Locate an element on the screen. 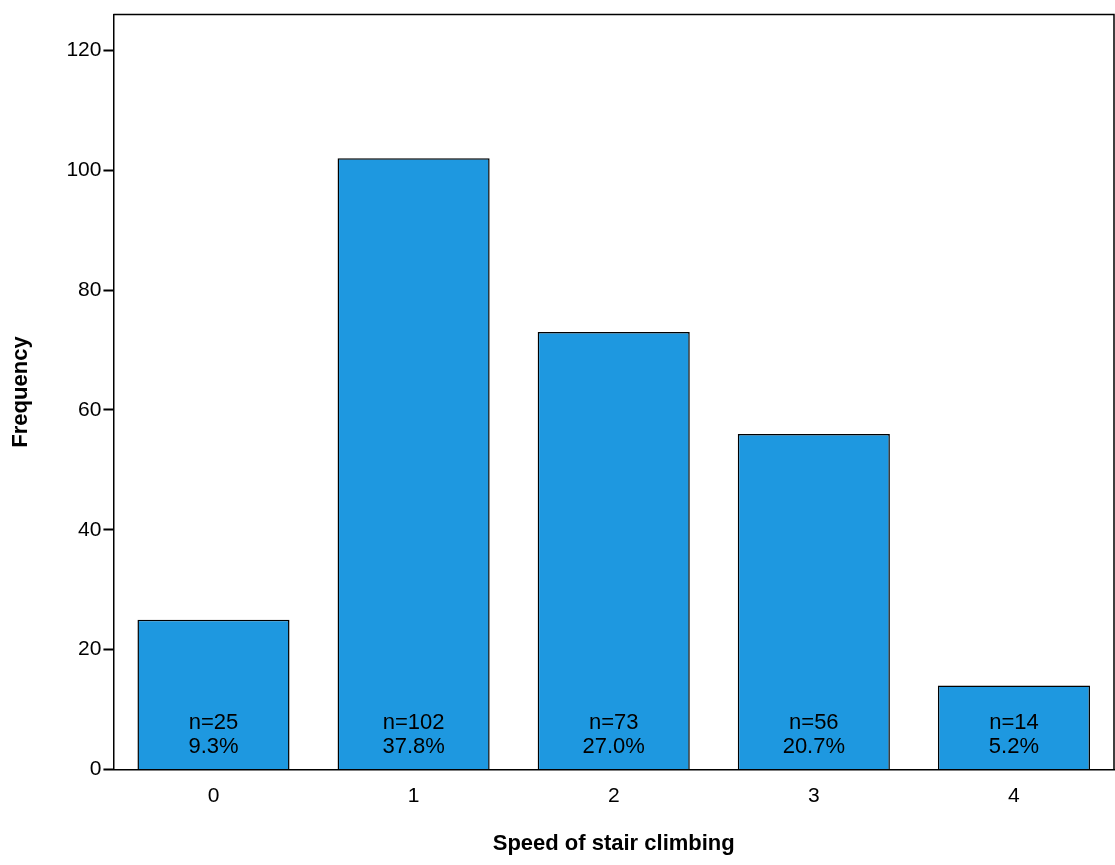 The width and height of the screenshot is (1115, 865). y-tick-label: 0 is located at coordinates (95, 768).